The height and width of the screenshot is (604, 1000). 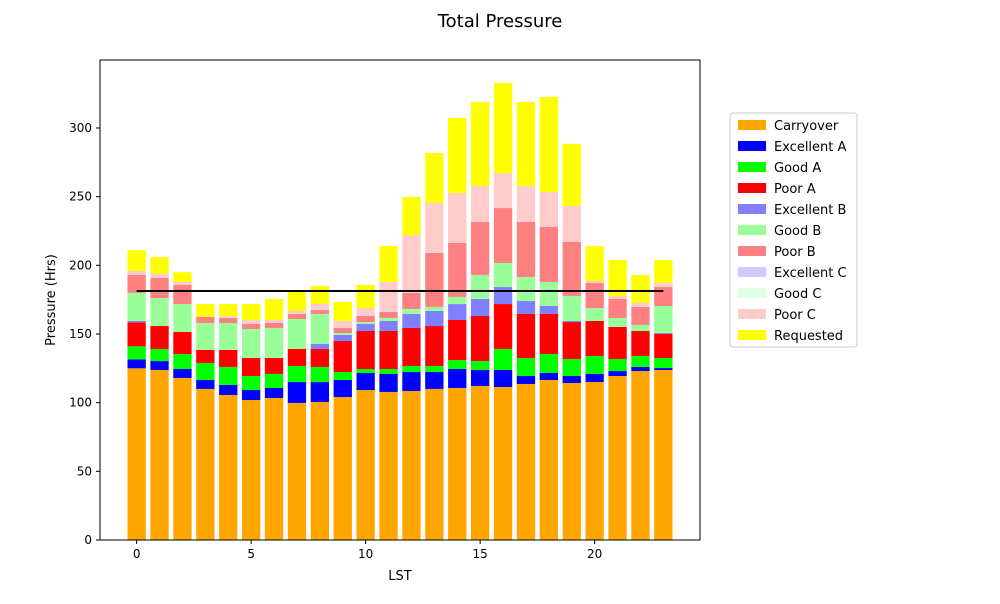 I want to click on x-tick-label: 5, so click(x=251, y=554).